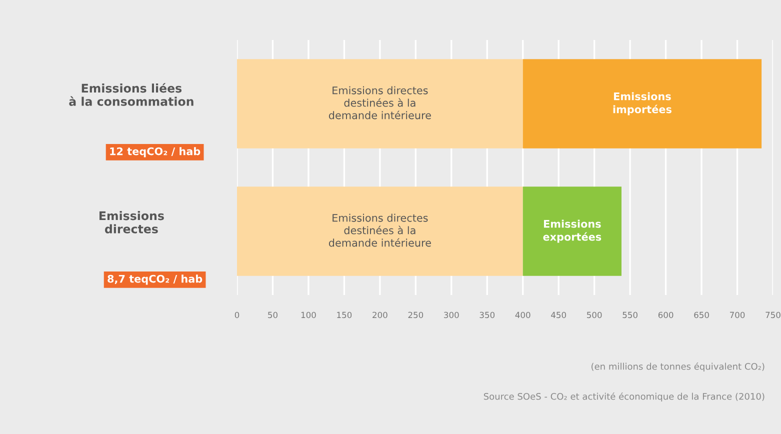 This screenshot has height=434, width=781. I want to click on text: (en millions de tonnes équivalent CO₂), so click(678, 367).